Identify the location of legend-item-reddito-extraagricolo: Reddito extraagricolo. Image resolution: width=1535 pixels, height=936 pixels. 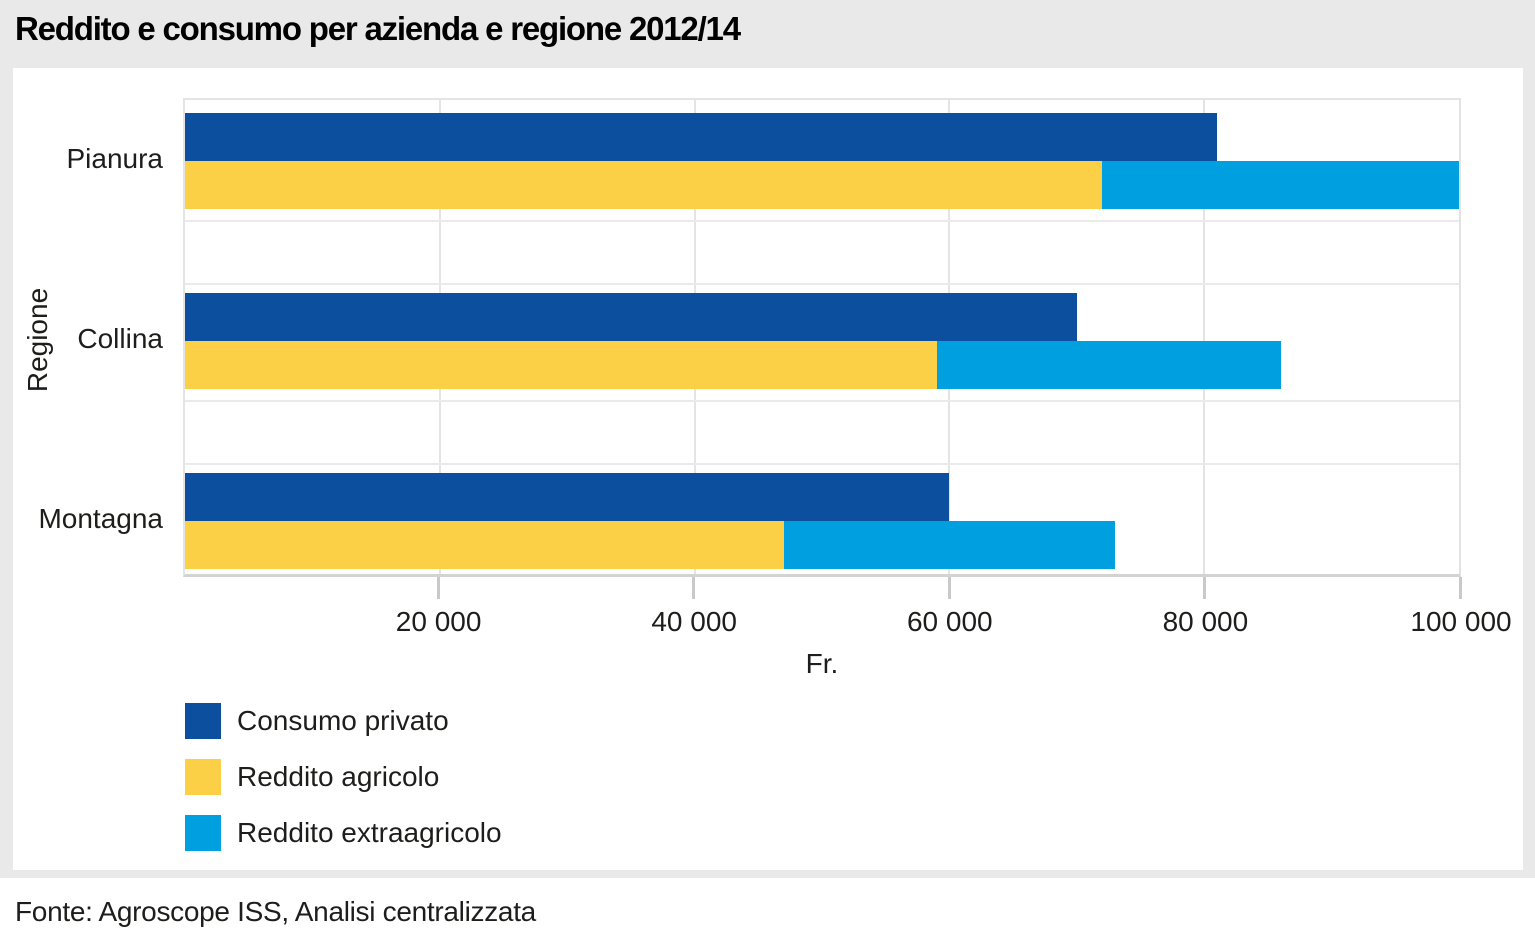
(343, 833).